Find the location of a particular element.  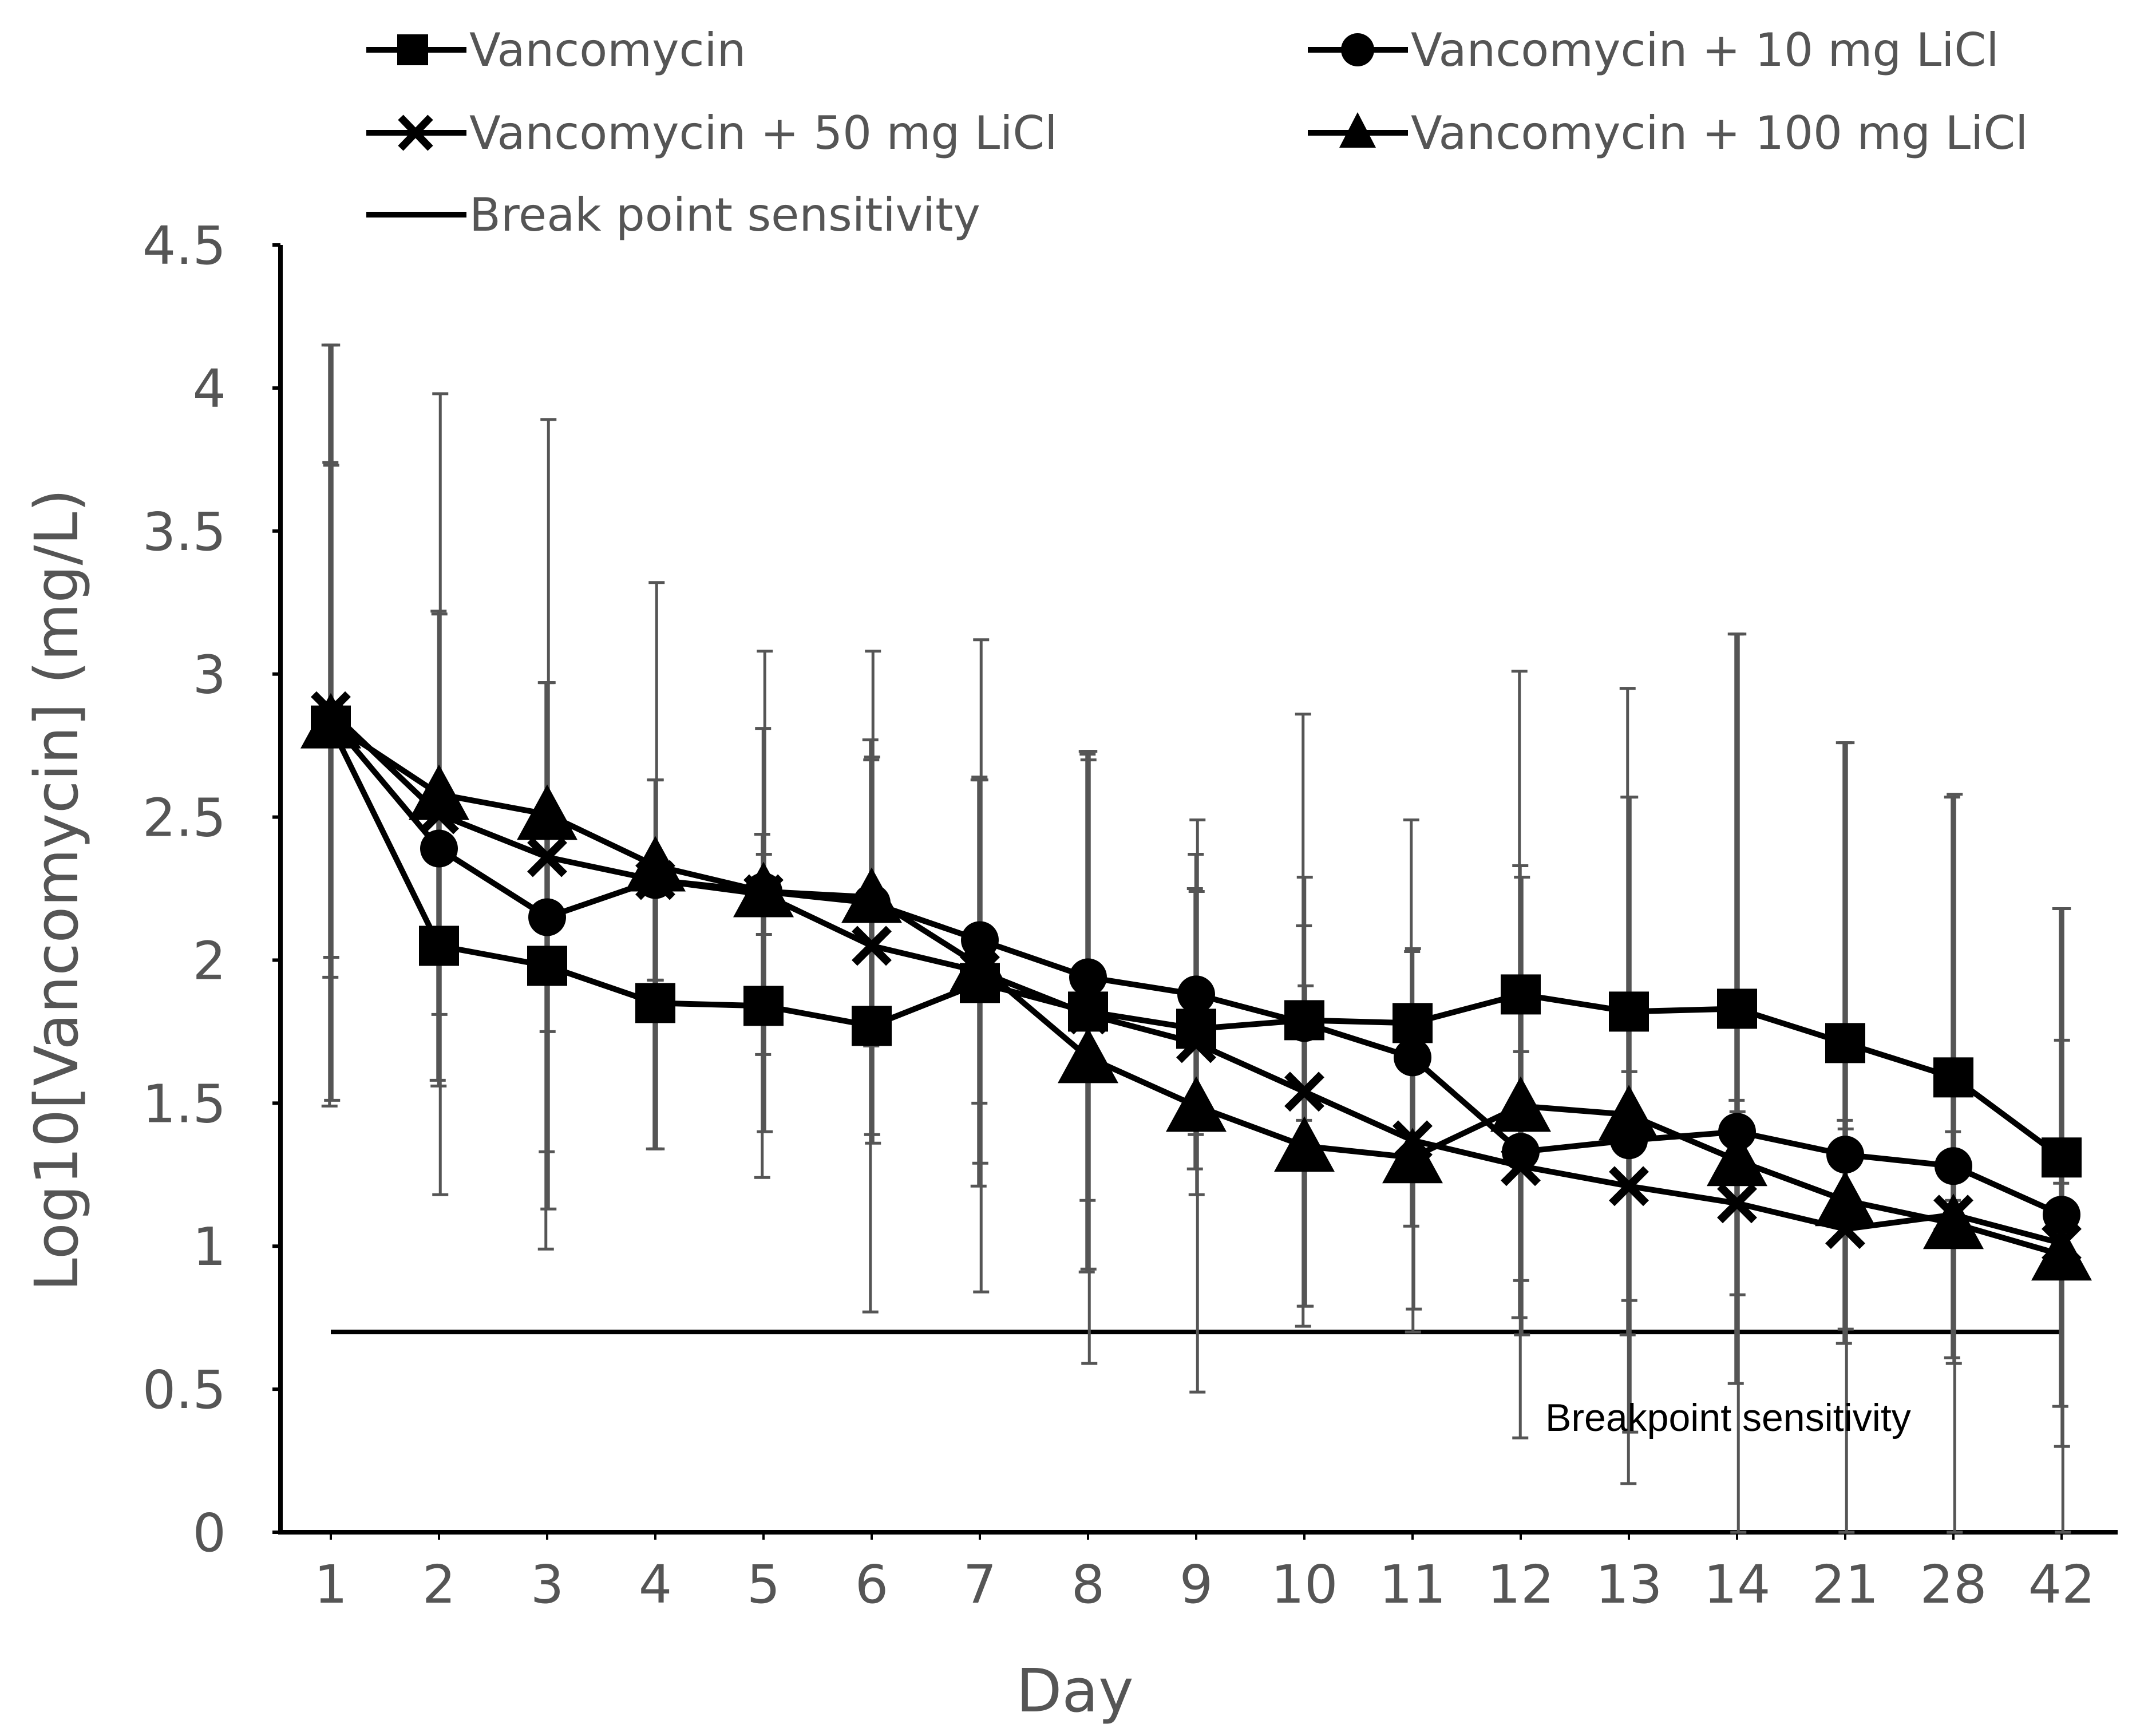

legend-label-vancomycin-100mg: Vancomycin + 100 mg LiCl is located at coordinates (1719, 133).